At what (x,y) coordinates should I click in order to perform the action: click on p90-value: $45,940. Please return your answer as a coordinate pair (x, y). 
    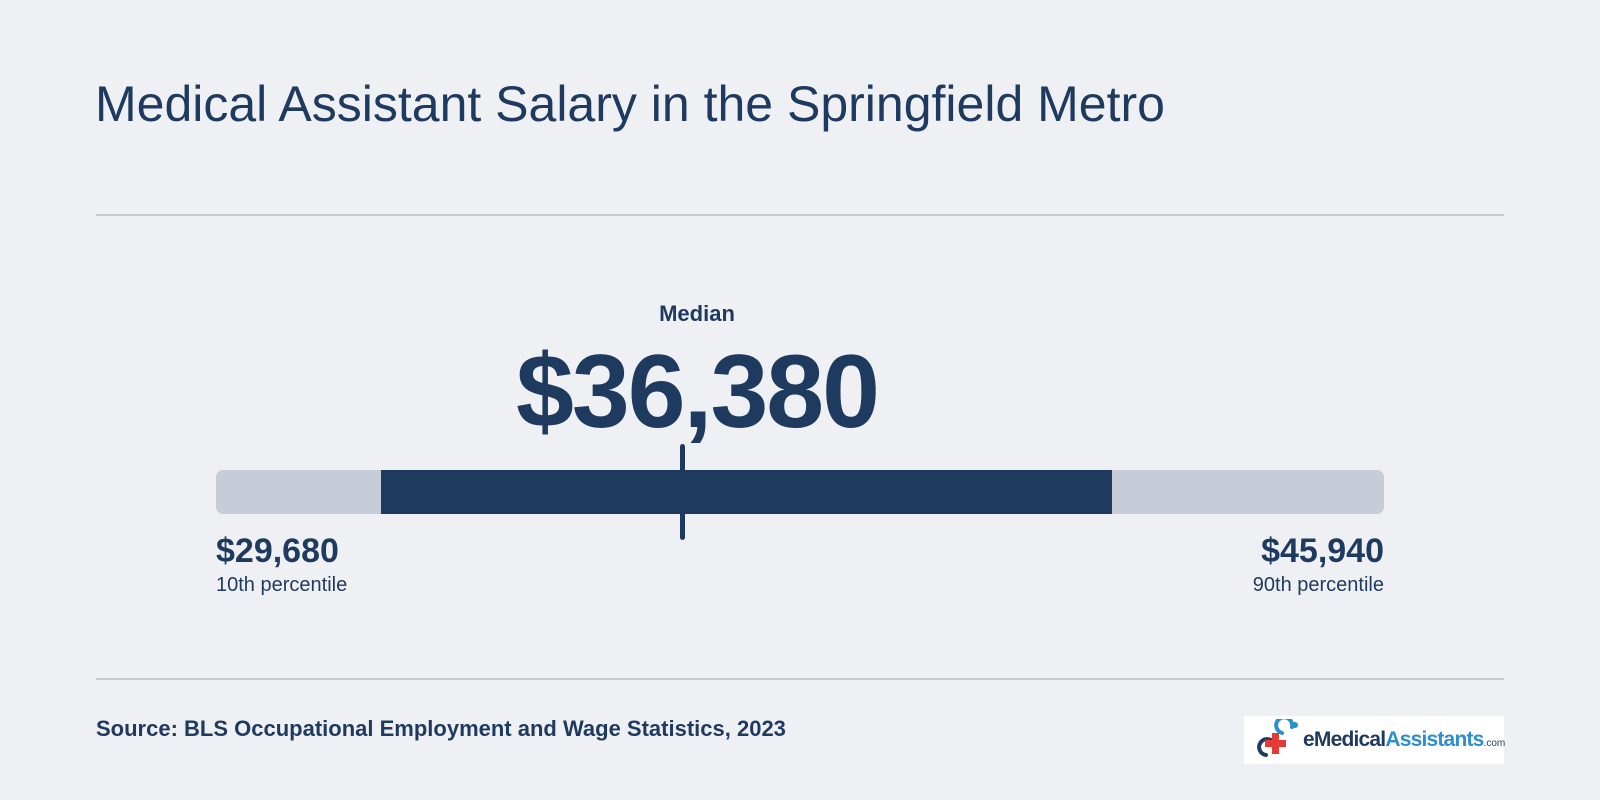
    Looking at the image, I should click on (1322, 551).